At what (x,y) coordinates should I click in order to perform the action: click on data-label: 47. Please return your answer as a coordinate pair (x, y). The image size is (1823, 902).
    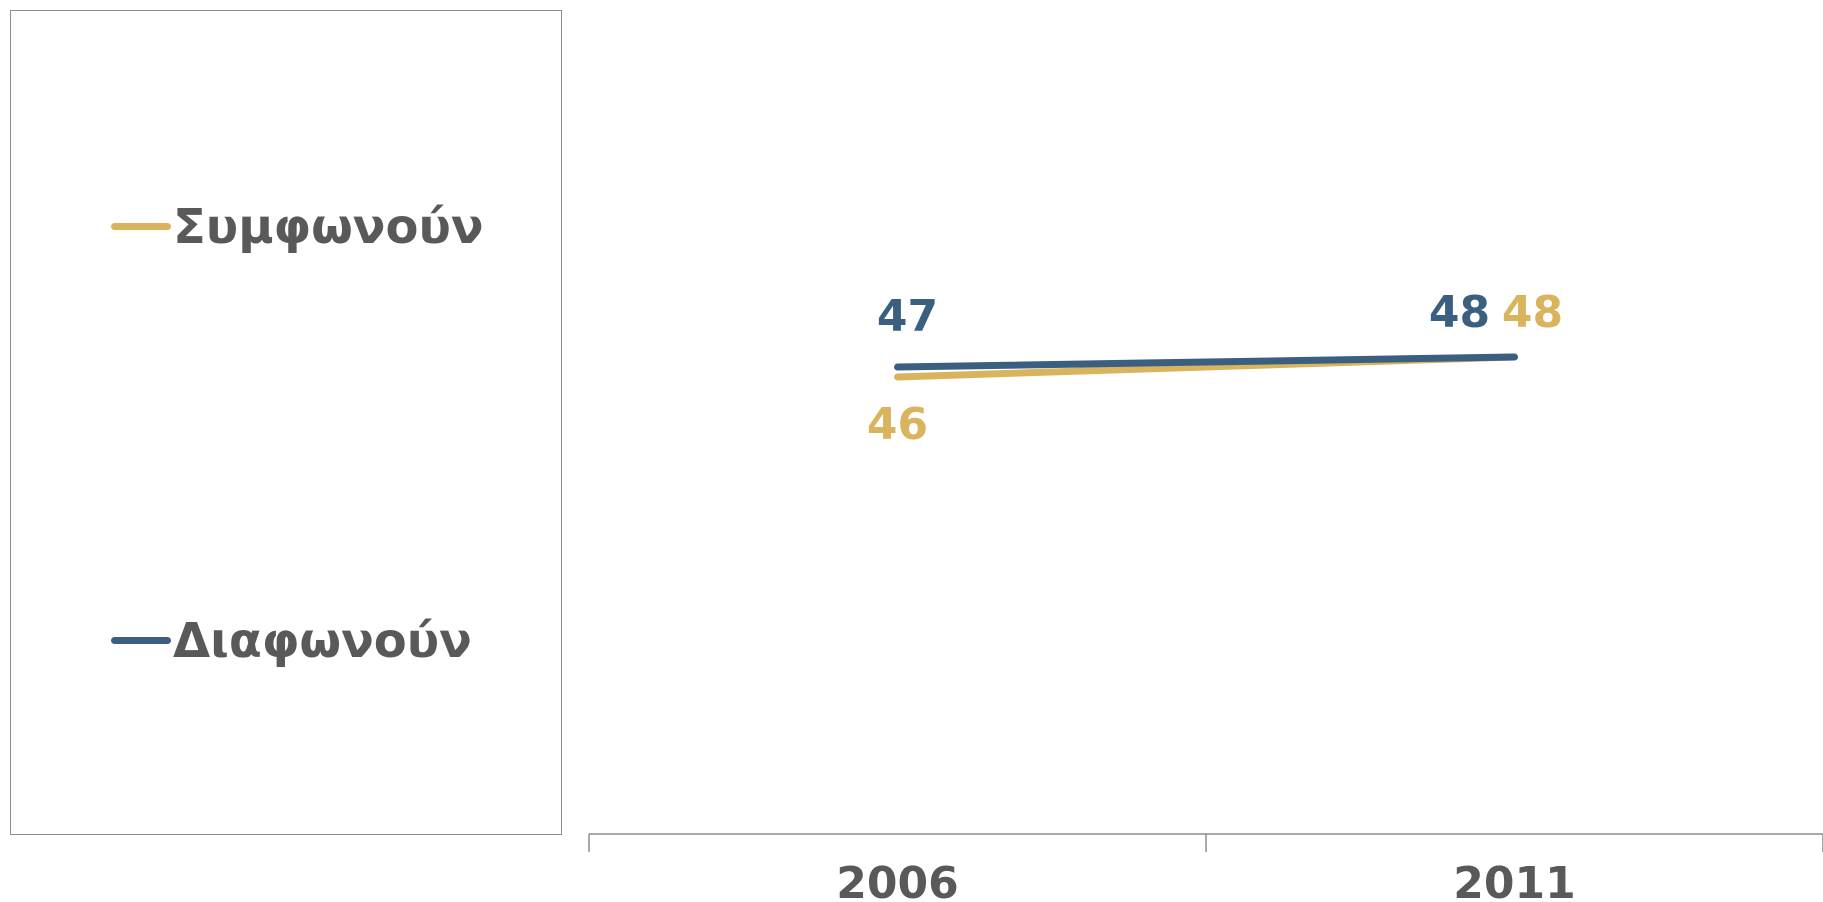
    Looking at the image, I should click on (907, 316).